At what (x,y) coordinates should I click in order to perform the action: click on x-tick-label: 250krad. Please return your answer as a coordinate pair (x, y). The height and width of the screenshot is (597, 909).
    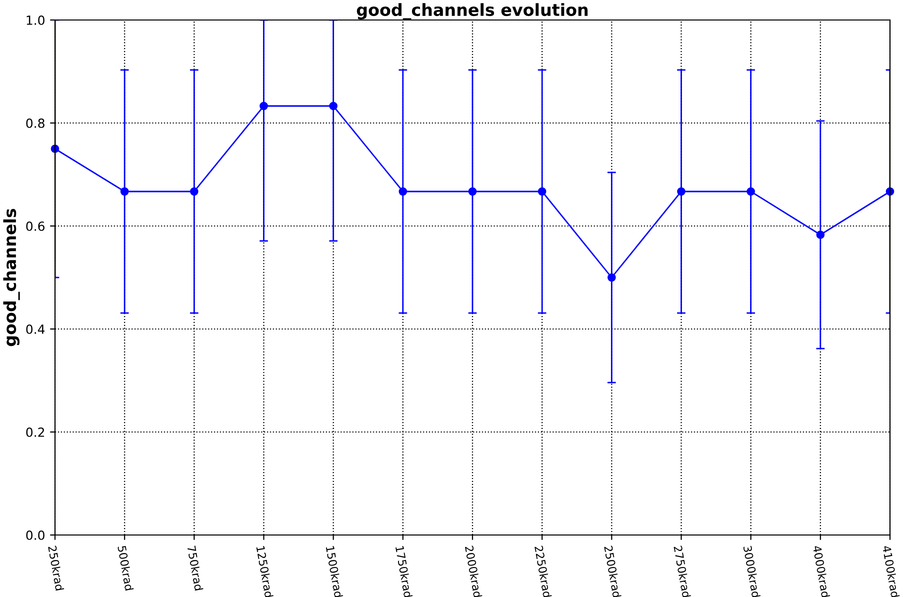
    Looking at the image, I should click on (56, 568).